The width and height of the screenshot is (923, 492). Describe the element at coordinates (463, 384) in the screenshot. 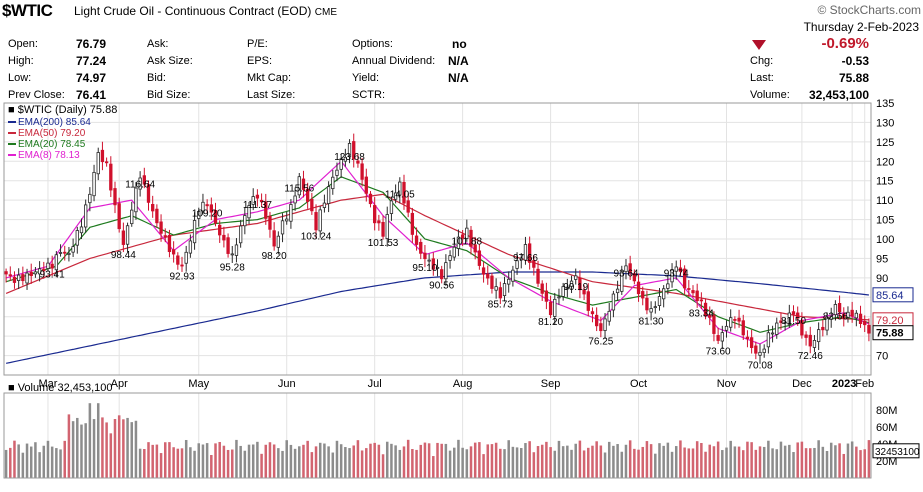

I see `x-tick-label: Aug` at that location.